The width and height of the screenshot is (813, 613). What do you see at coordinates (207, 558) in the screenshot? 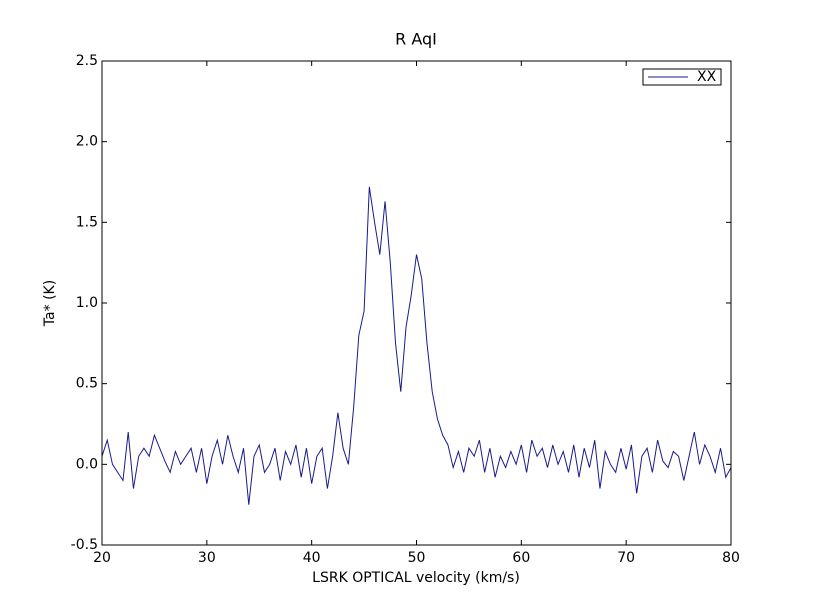
I see `x-tick-label: 30` at bounding box center [207, 558].